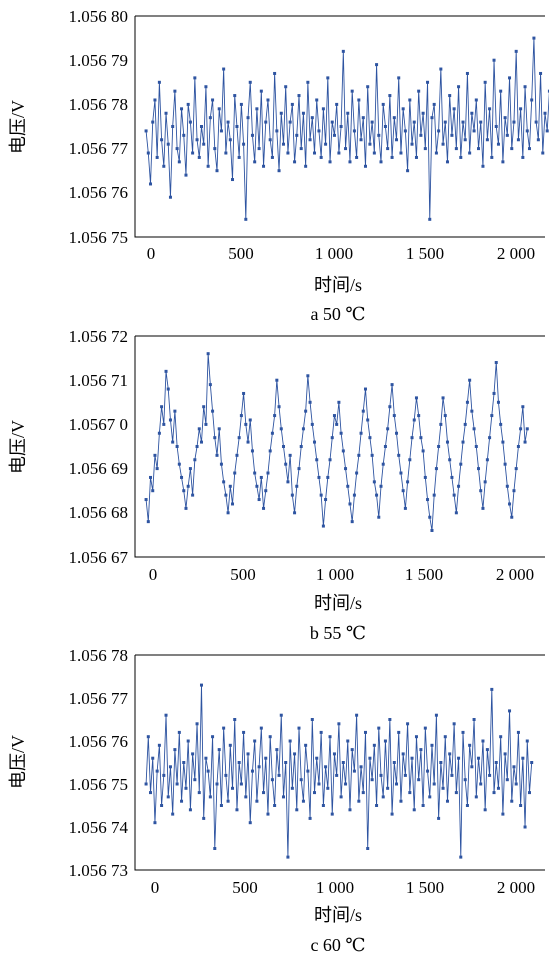 The width and height of the screenshot is (549, 958). I want to click on x-tick-label: 0, so click(153, 574).